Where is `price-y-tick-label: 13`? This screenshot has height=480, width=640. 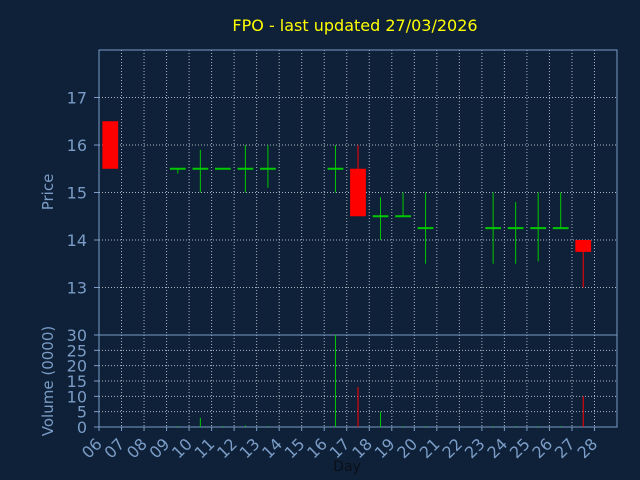
price-y-tick-label: 13 is located at coordinates (77, 288).